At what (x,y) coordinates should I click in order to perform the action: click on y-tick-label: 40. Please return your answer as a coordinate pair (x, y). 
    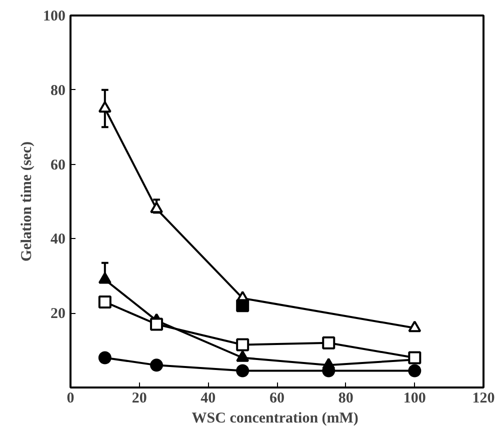
    Looking at the image, I should click on (58, 240).